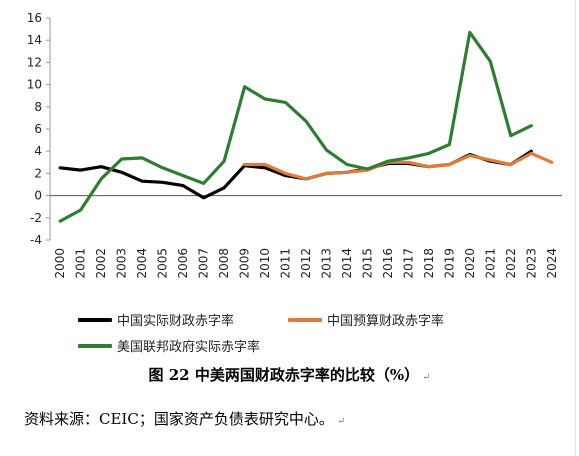 The height and width of the screenshot is (456, 579). Describe the element at coordinates (531, 263) in the screenshot. I see `x-tick-label: 2023` at that location.